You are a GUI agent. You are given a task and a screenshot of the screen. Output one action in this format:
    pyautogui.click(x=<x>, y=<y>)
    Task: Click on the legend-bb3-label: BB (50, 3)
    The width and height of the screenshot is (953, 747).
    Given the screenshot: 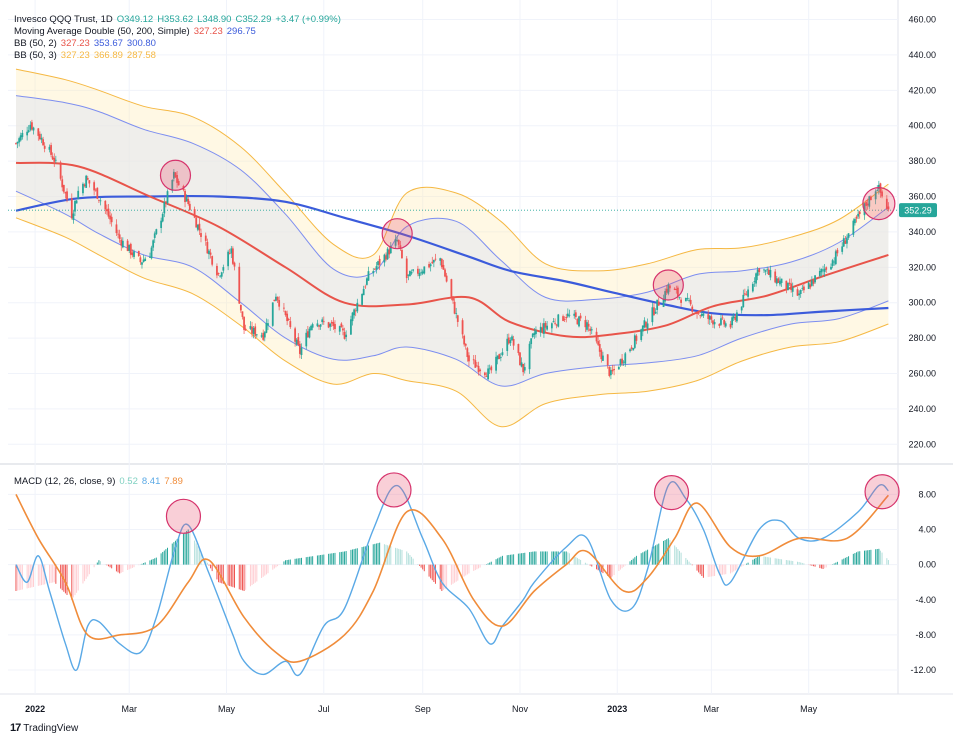 What is the action you would take?
    pyautogui.click(x=35, y=55)
    